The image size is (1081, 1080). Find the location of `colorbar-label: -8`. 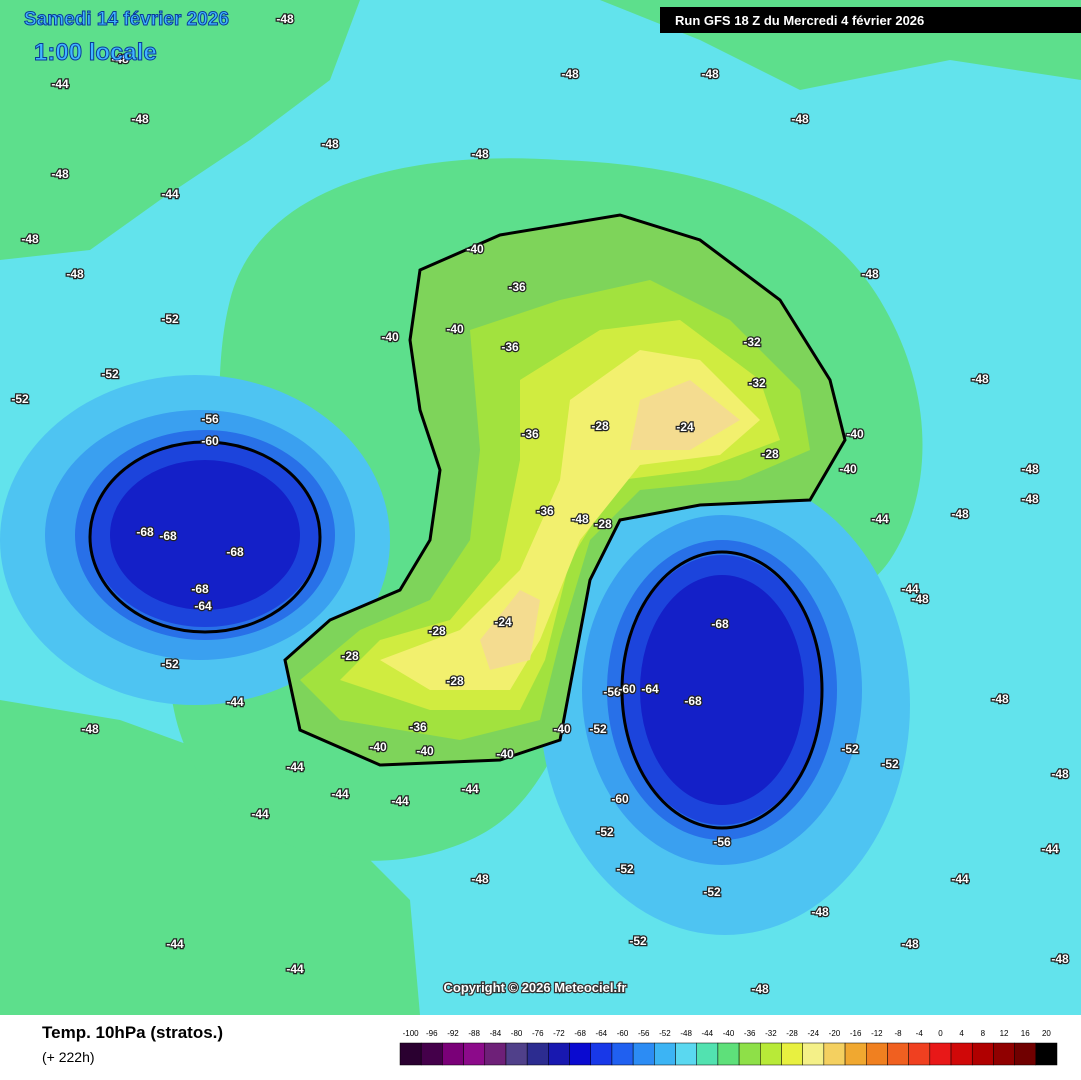

colorbar-label: -8 is located at coordinates (898, 1033).